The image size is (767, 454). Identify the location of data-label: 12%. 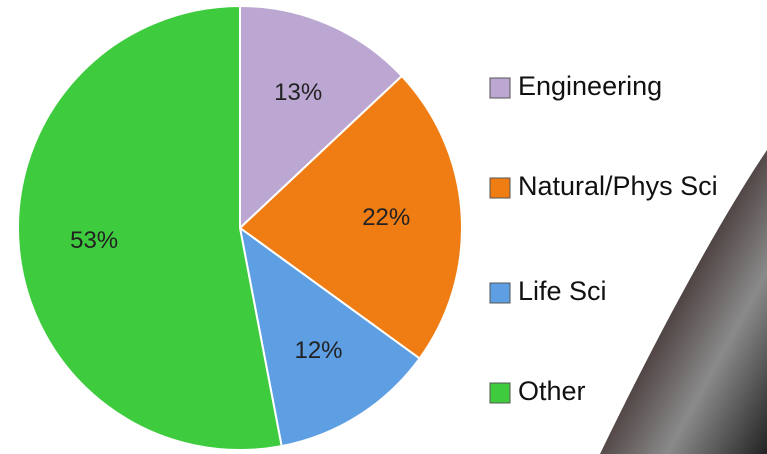
(318, 350).